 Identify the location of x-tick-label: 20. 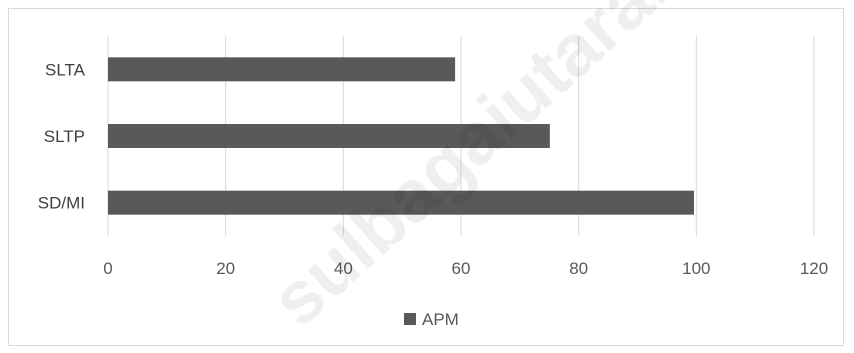
(225, 268).